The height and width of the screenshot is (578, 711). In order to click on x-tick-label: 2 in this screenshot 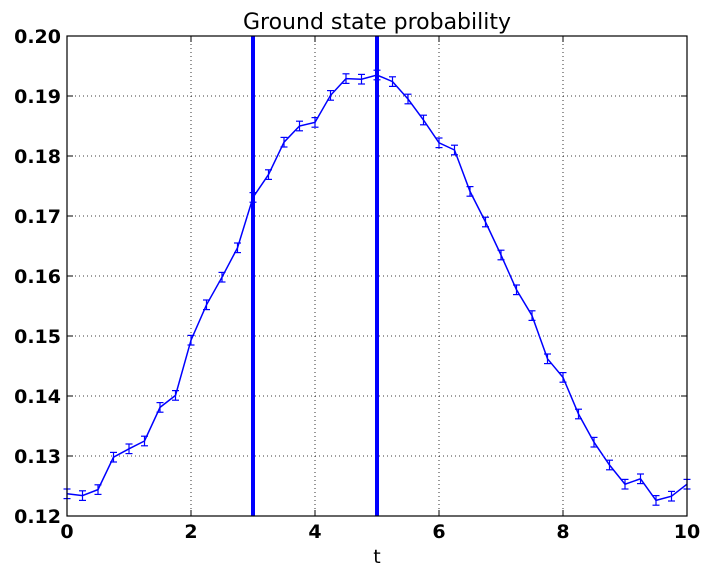, I will do `click(190, 532)`.